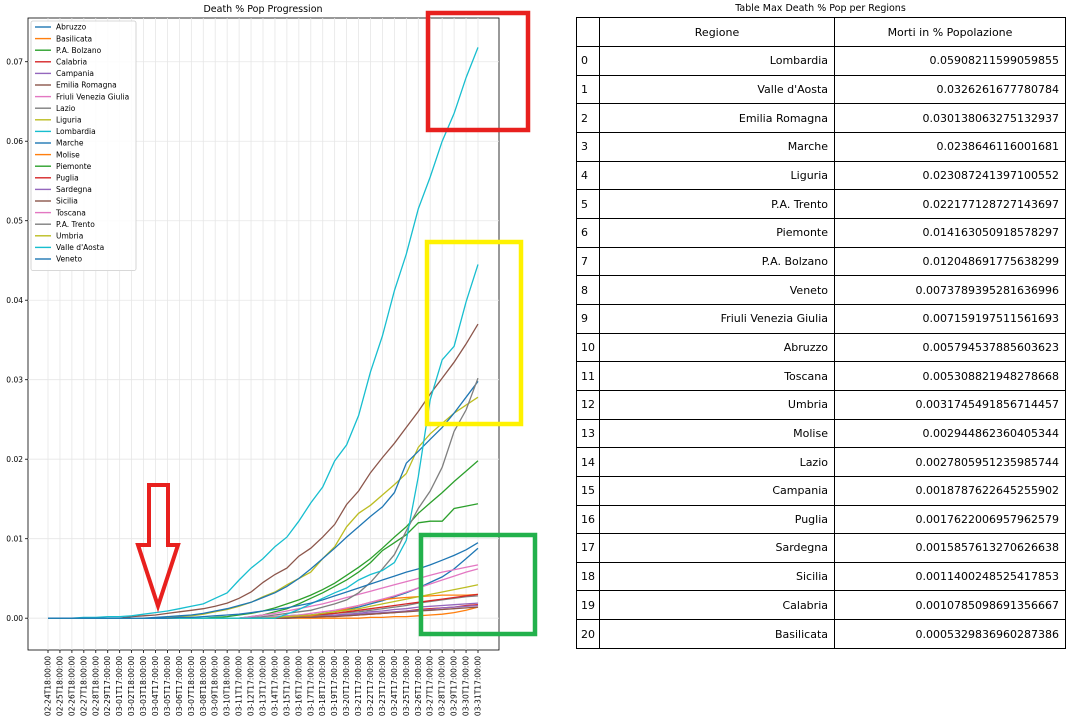 This screenshot has width=1071, height=717. What do you see at coordinates (143, 686) in the screenshot?
I see `x-tick-label: 03-03T18:00:00` at bounding box center [143, 686].